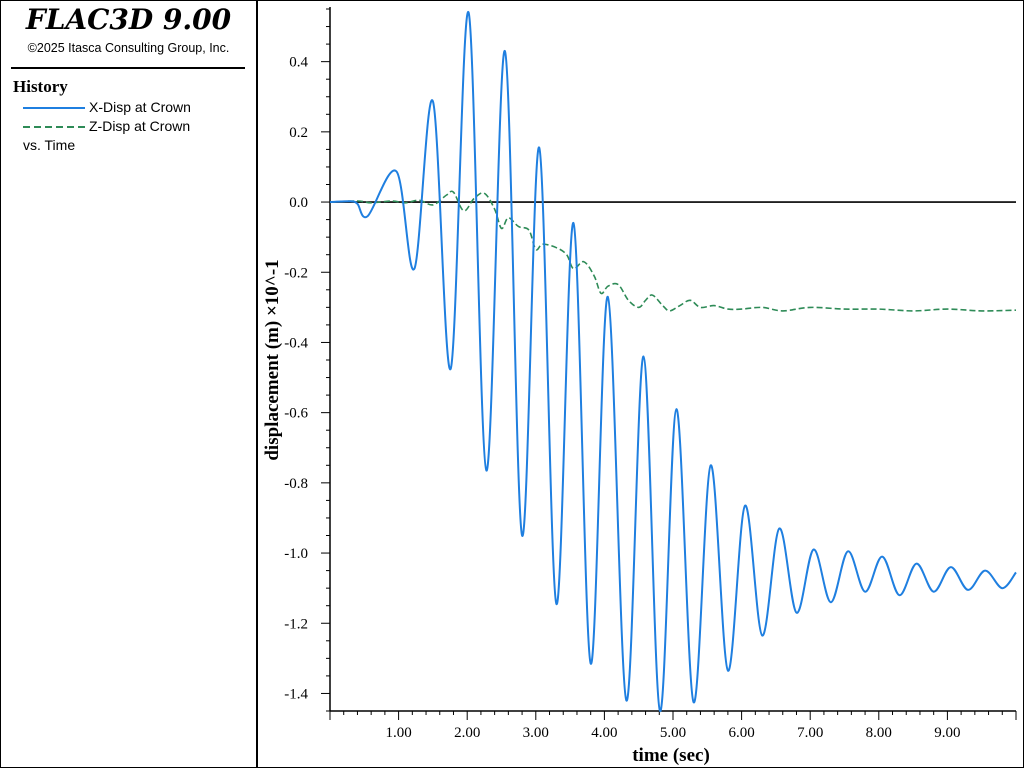 The width and height of the screenshot is (1024, 768). Describe the element at coordinates (128, 68) in the screenshot. I see `title-divider` at that location.